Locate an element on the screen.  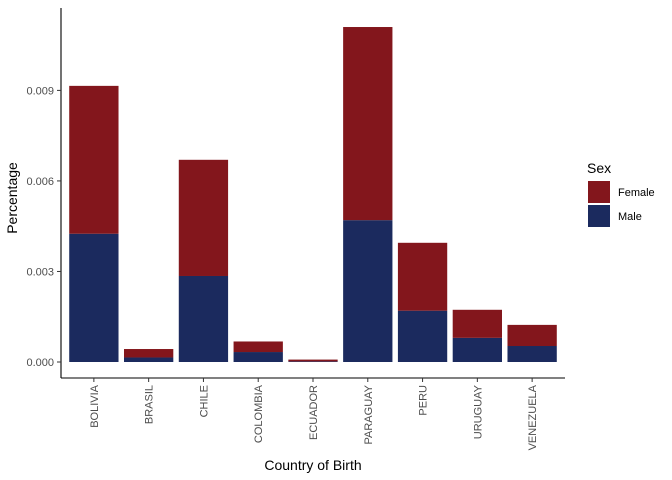
x-tick-label-uruguay: URUGUAY is located at coordinates (478, 411).